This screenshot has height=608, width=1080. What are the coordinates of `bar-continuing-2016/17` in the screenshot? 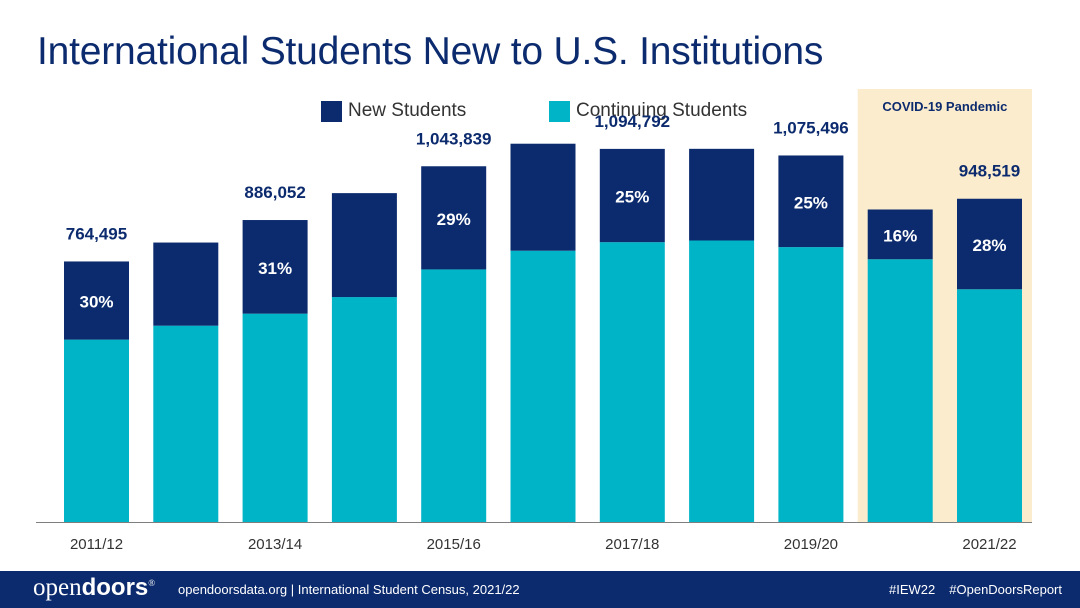 It's located at (543, 386).